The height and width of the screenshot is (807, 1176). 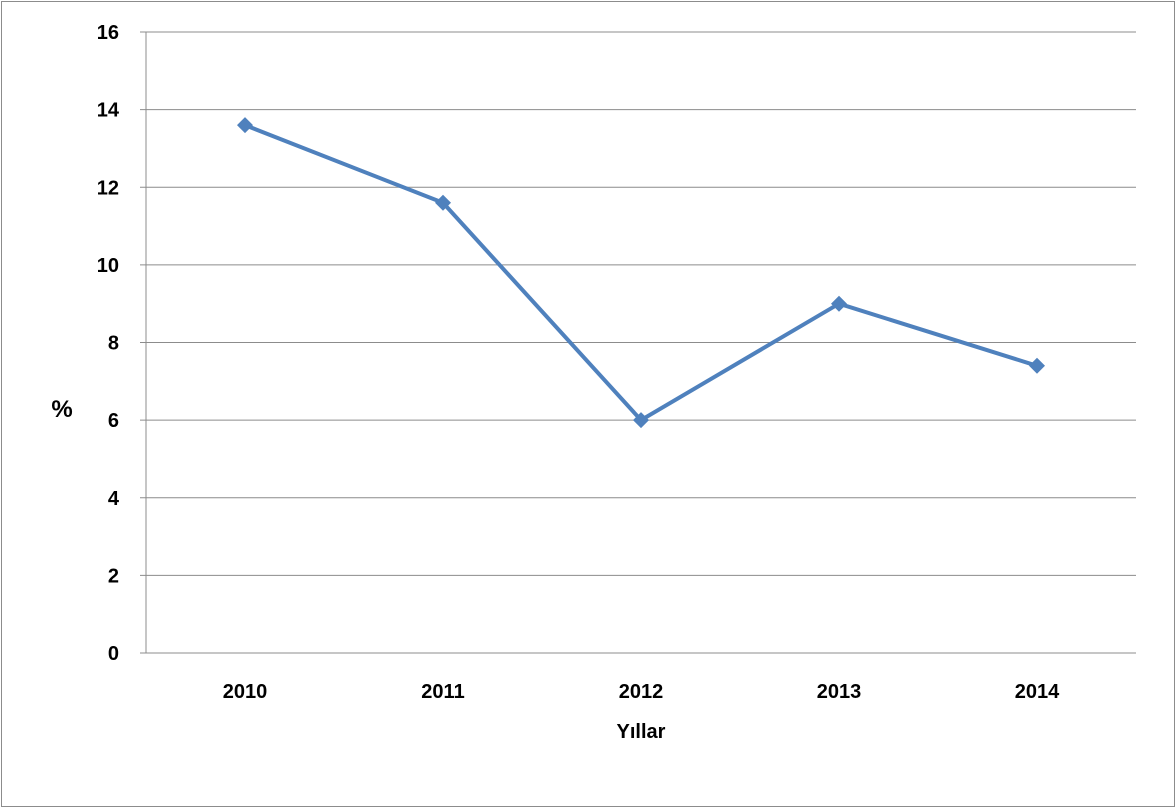 What do you see at coordinates (61, 409) in the screenshot?
I see `y-axis-title: %` at bounding box center [61, 409].